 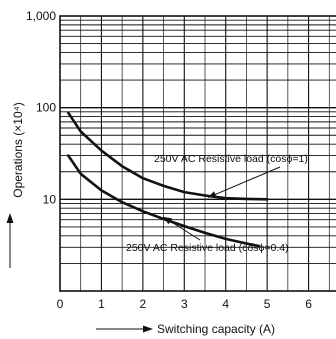 I want to click on x-axis-title-group: Switching capacity (A), so click(x=185, y=329).